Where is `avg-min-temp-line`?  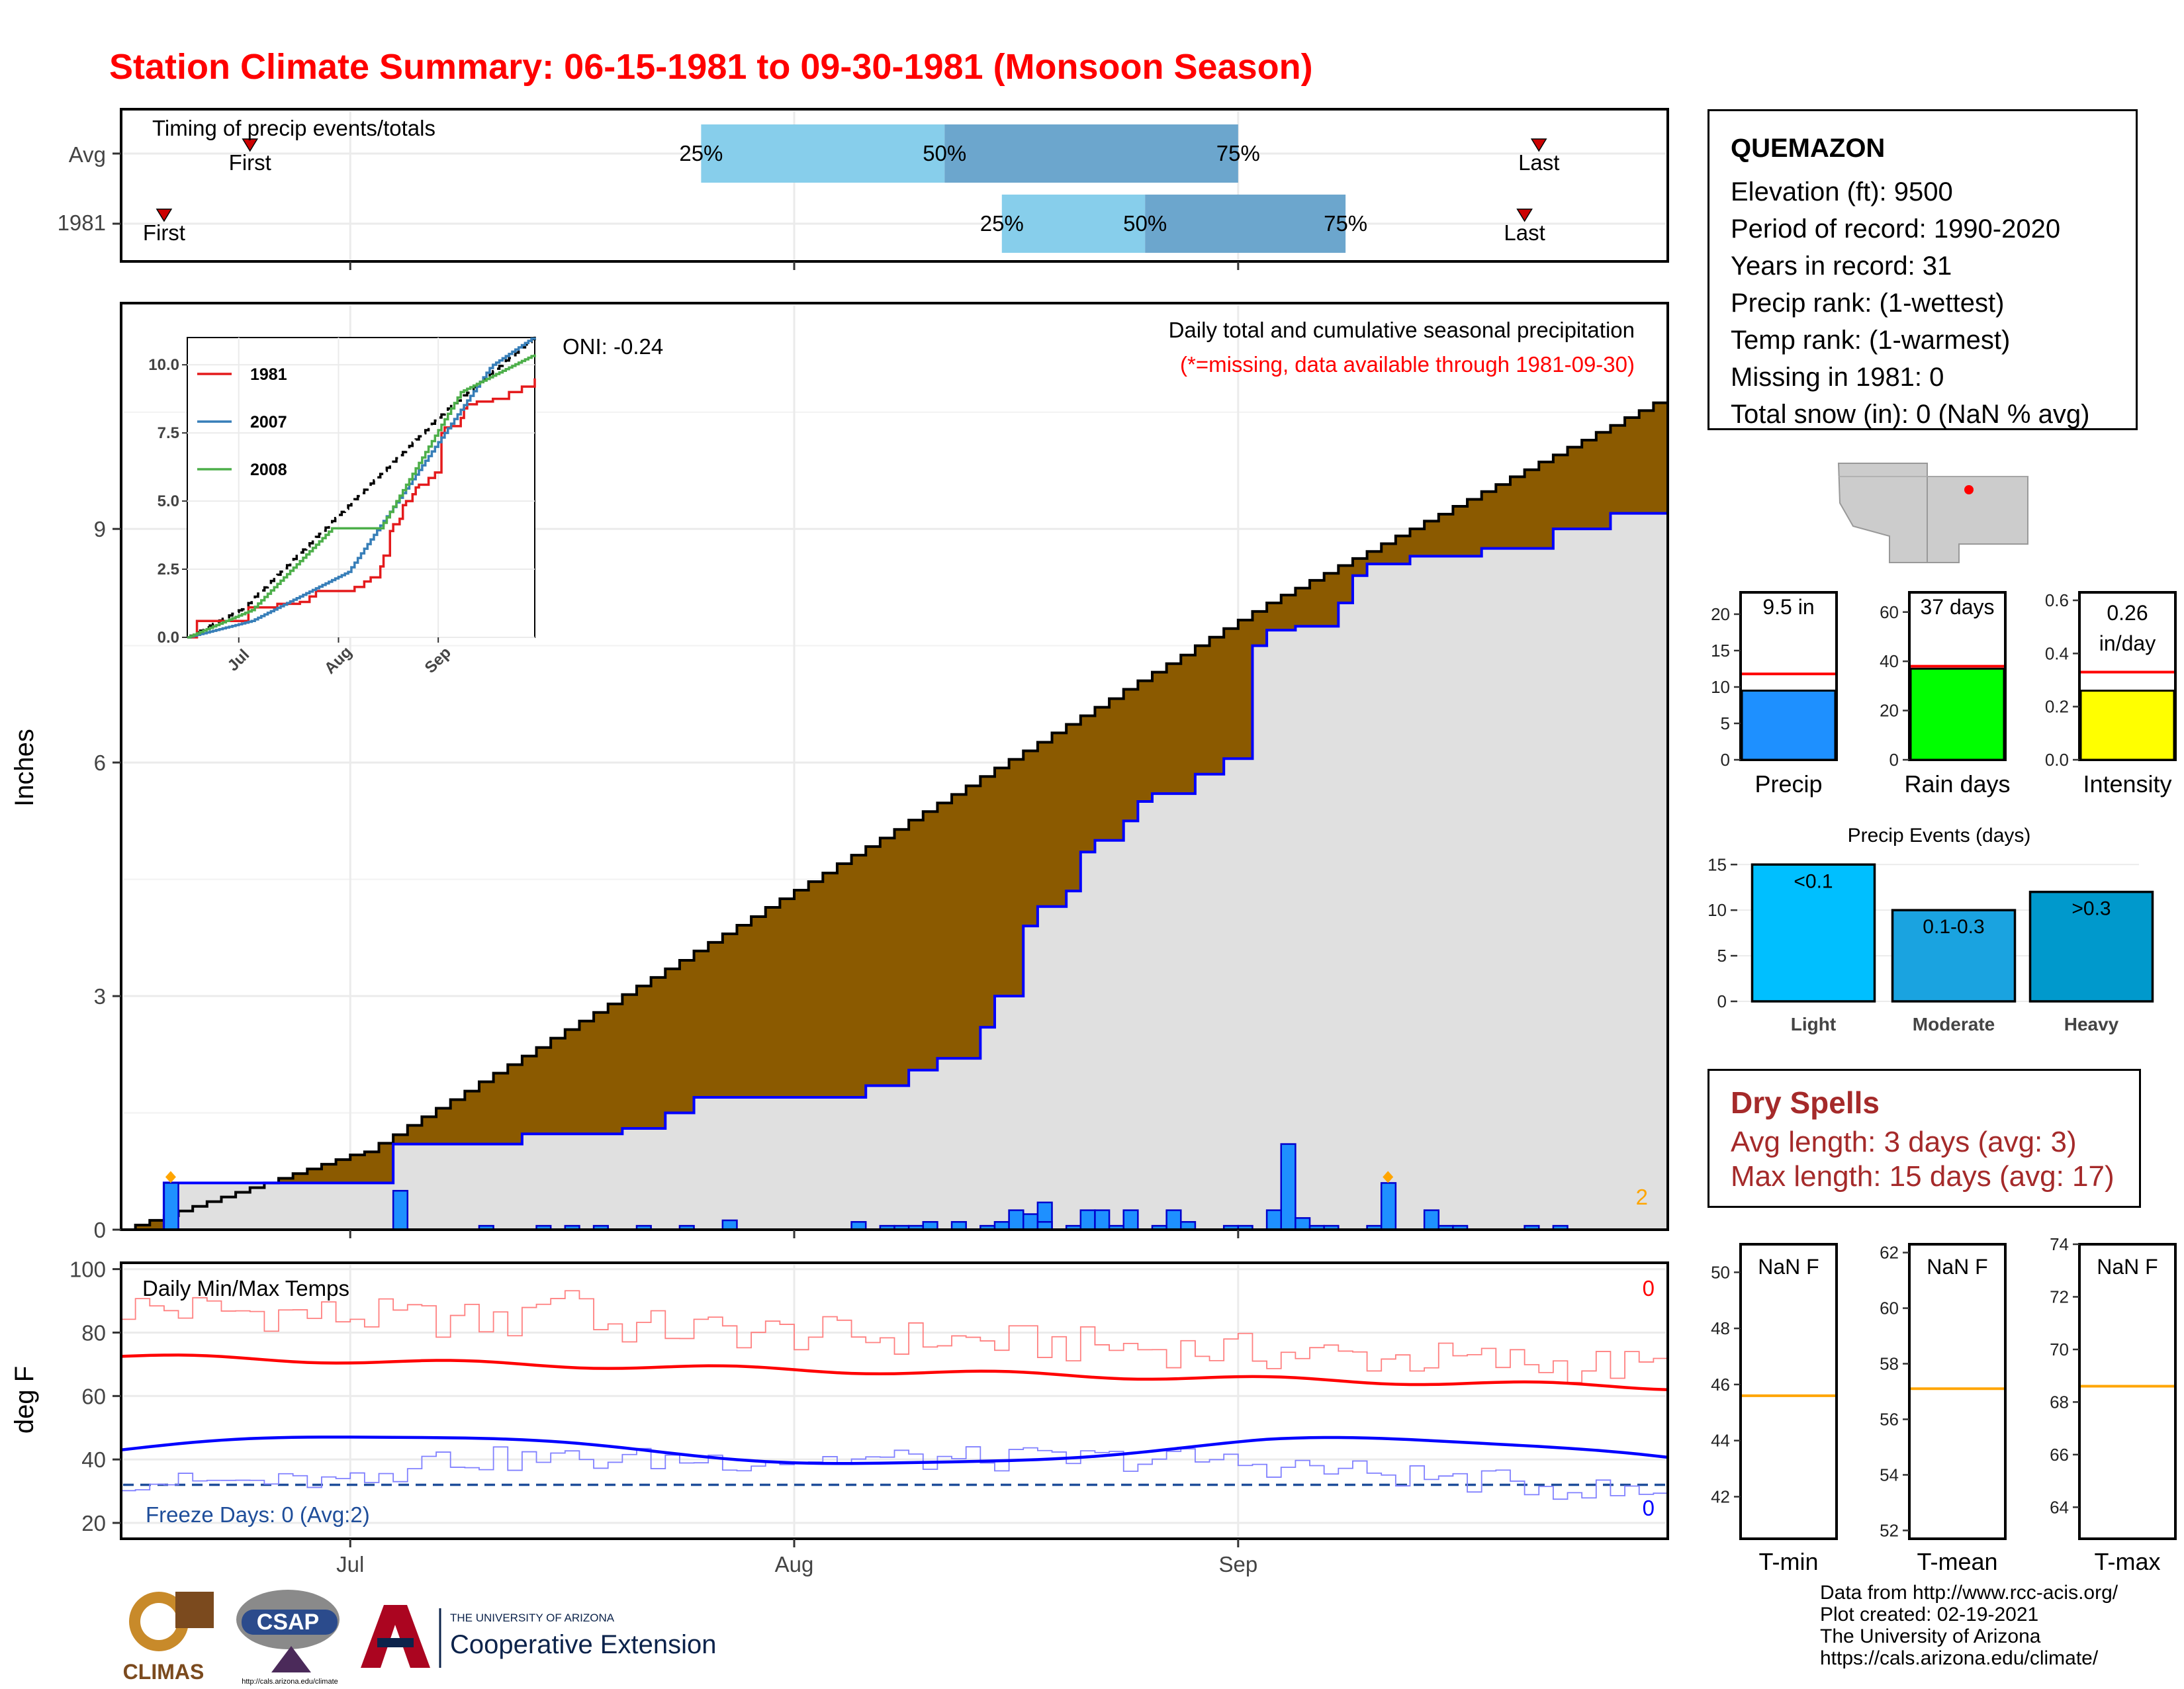 avg-min-temp-line is located at coordinates (894, 1450).